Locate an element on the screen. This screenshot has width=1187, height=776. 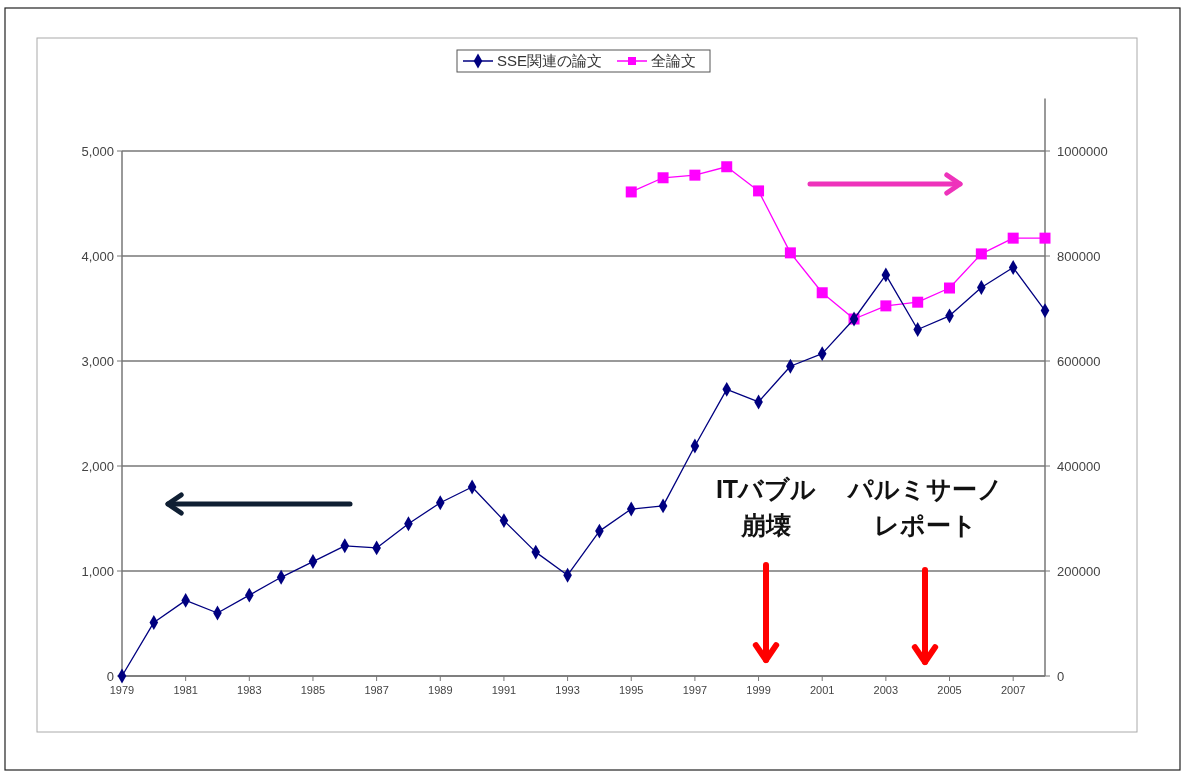
y-tick-label: 5,000 is located at coordinates (97, 151).